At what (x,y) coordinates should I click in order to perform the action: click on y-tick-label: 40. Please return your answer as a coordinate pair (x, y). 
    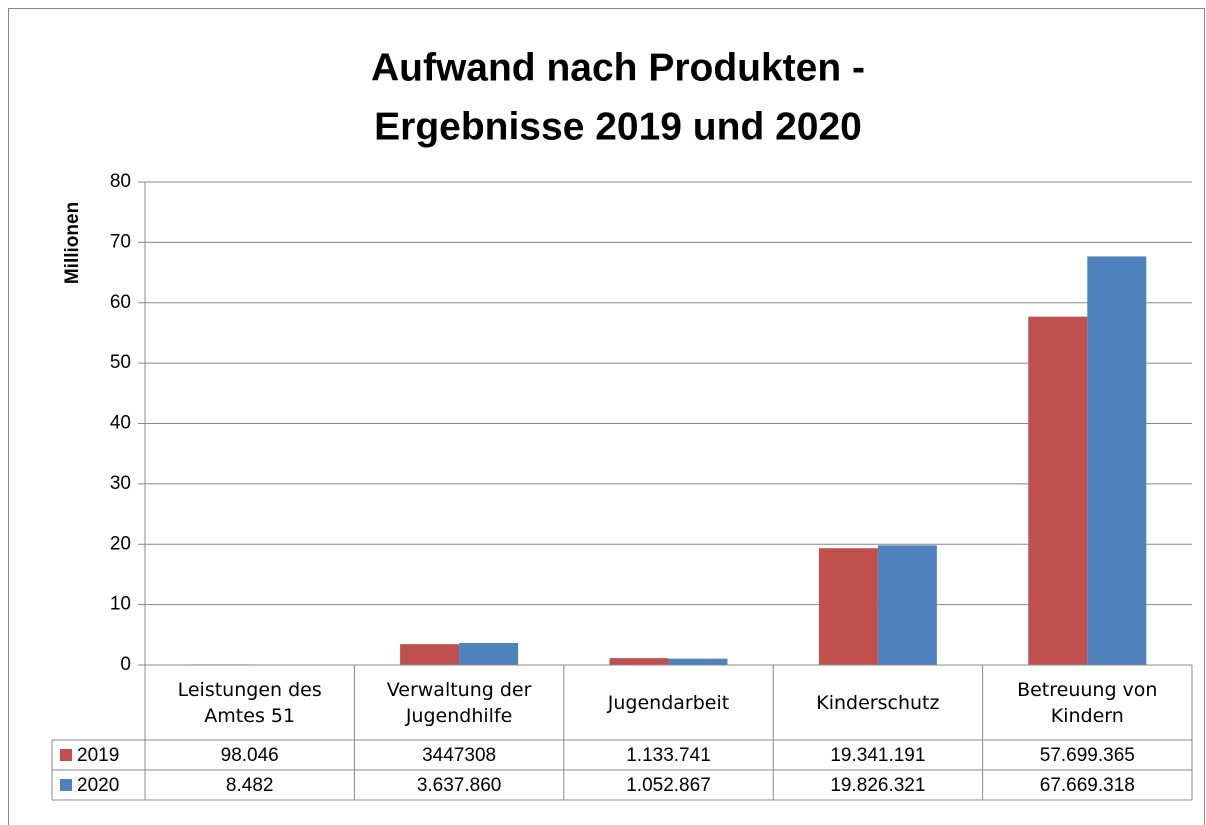
    Looking at the image, I should click on (120, 423).